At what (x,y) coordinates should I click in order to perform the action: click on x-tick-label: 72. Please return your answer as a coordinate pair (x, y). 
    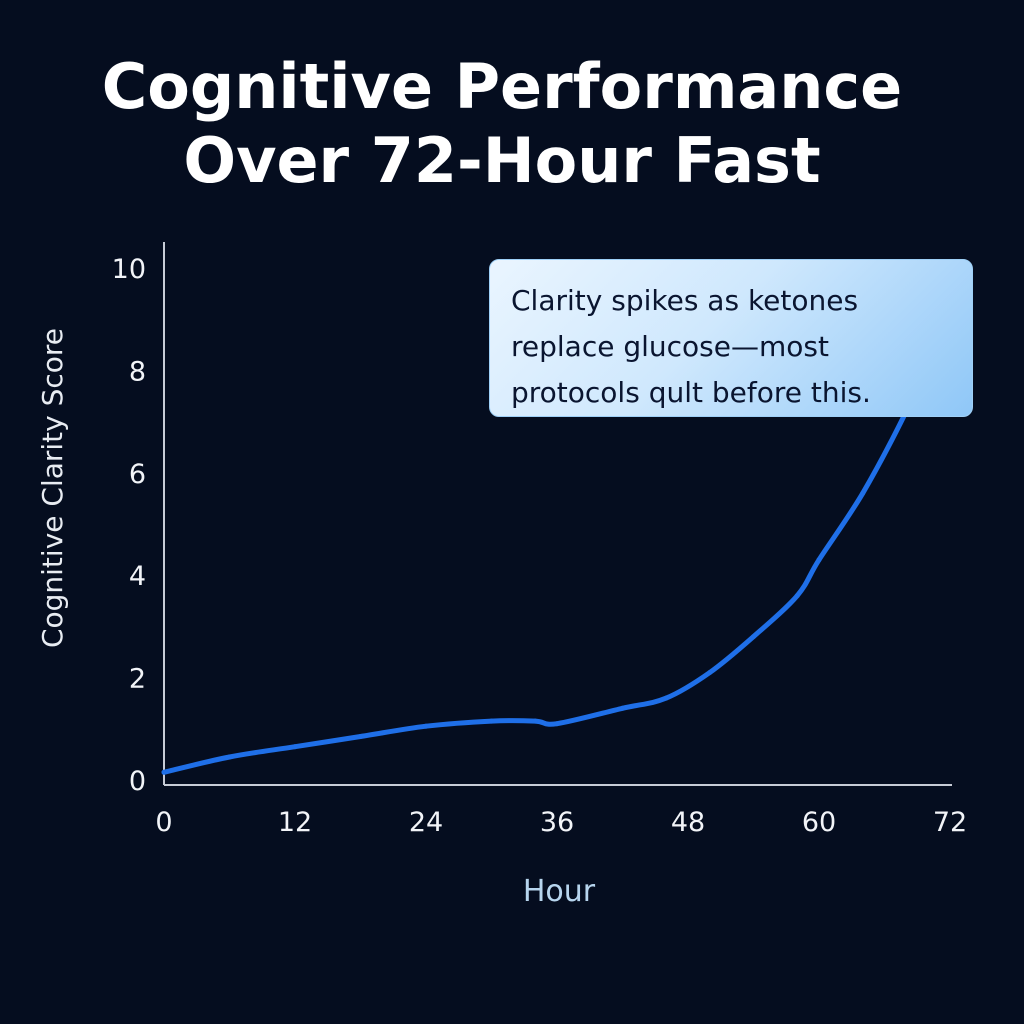
    Looking at the image, I should click on (950, 822).